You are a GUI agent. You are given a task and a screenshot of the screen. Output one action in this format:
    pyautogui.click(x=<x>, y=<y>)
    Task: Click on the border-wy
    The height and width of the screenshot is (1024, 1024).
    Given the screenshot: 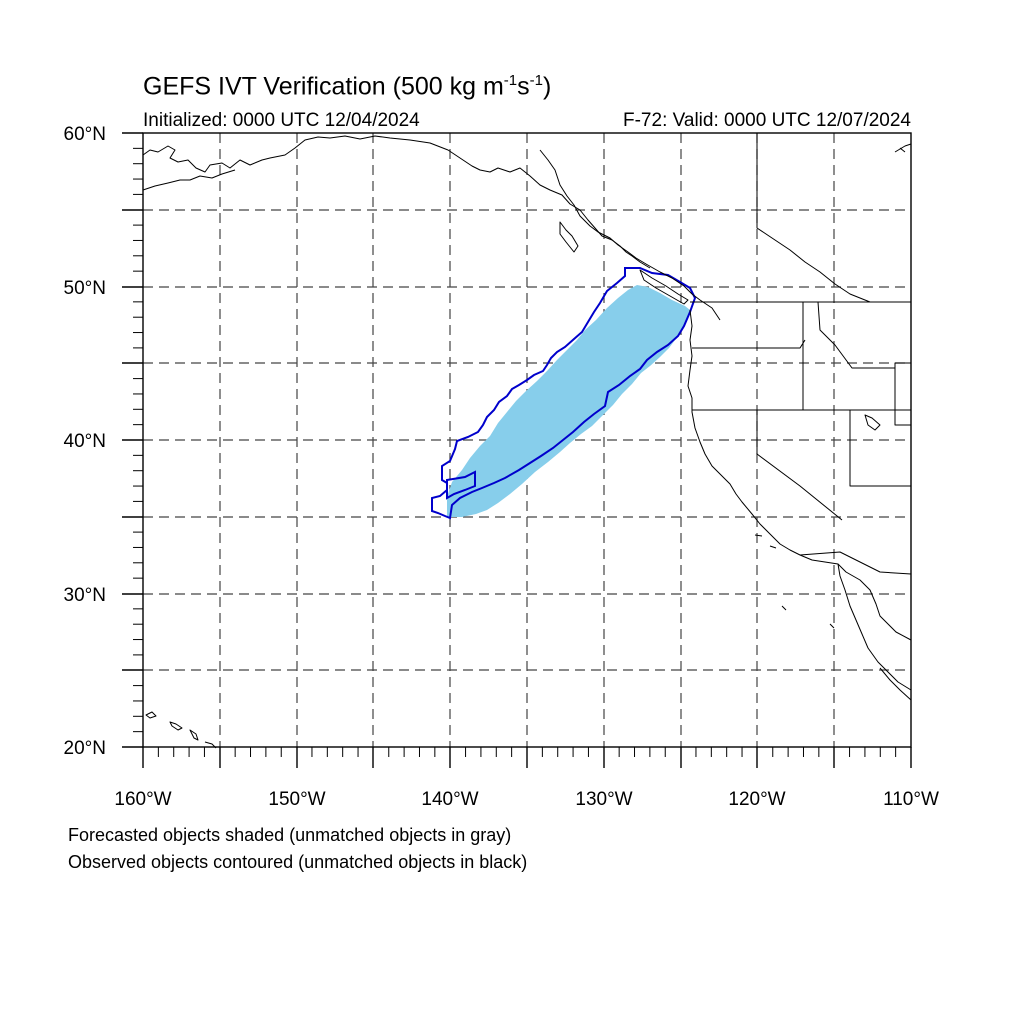 What is the action you would take?
    pyautogui.click(x=902, y=394)
    